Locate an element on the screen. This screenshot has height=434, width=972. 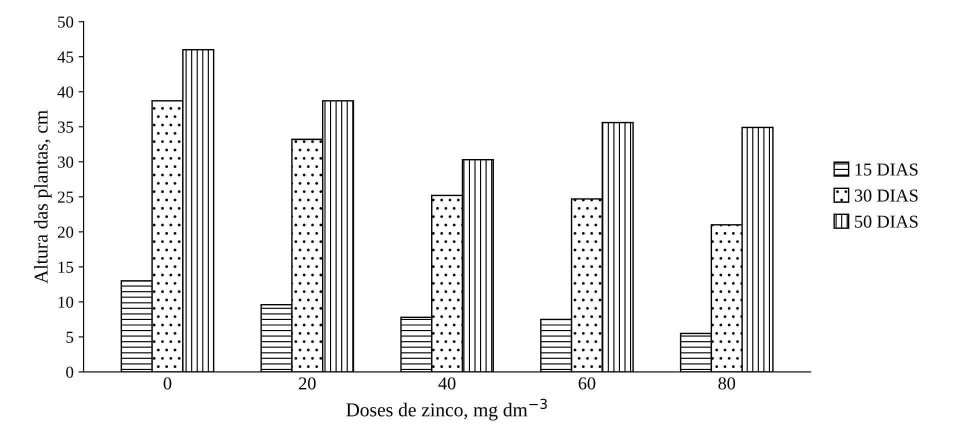
x-tick-label: 0 is located at coordinates (168, 383).